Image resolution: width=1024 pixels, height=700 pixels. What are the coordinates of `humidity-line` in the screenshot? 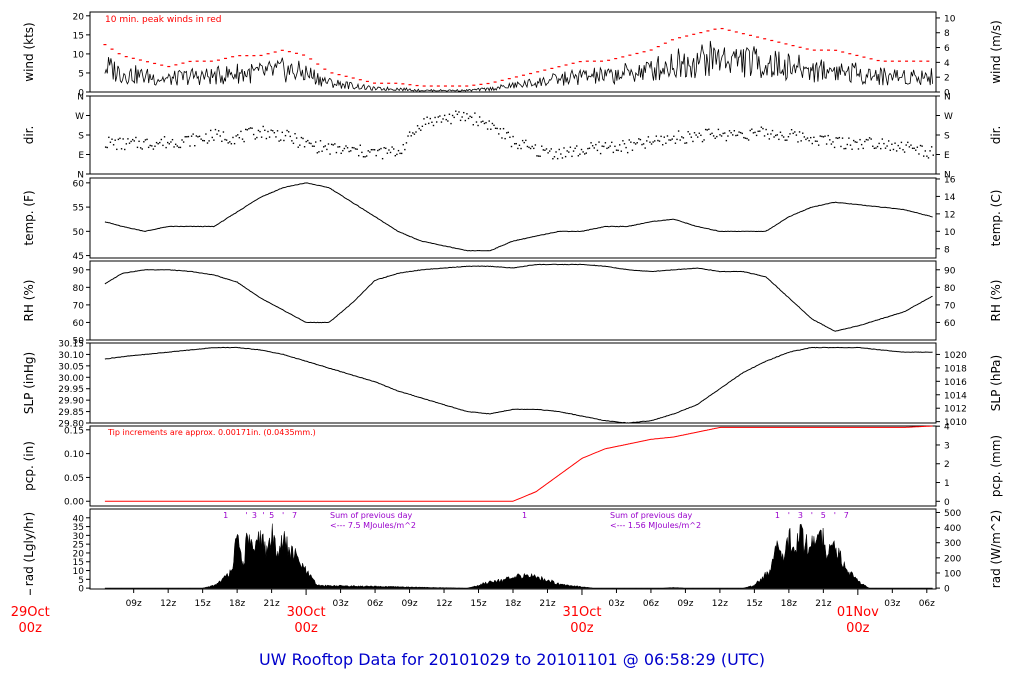 It's located at (518, 297).